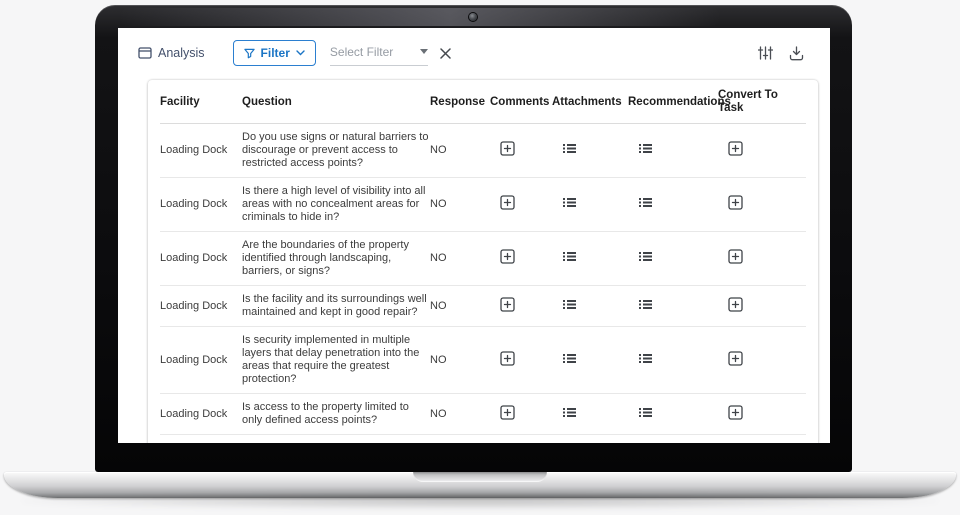 Image resolution: width=960 pixels, height=515 pixels. I want to click on clear-filter-button, so click(445, 53).